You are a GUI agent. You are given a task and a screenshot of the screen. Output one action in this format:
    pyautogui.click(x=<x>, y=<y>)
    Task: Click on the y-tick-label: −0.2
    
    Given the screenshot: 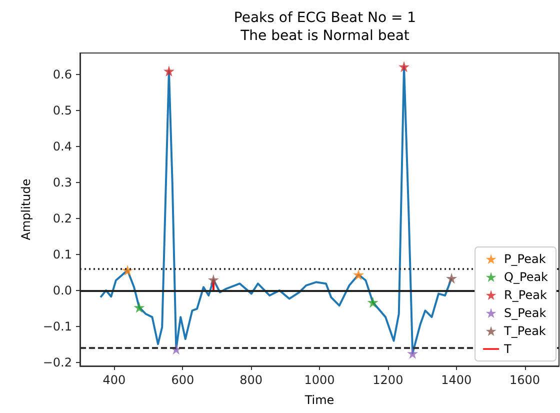 What is the action you would take?
    pyautogui.click(x=57, y=362)
    